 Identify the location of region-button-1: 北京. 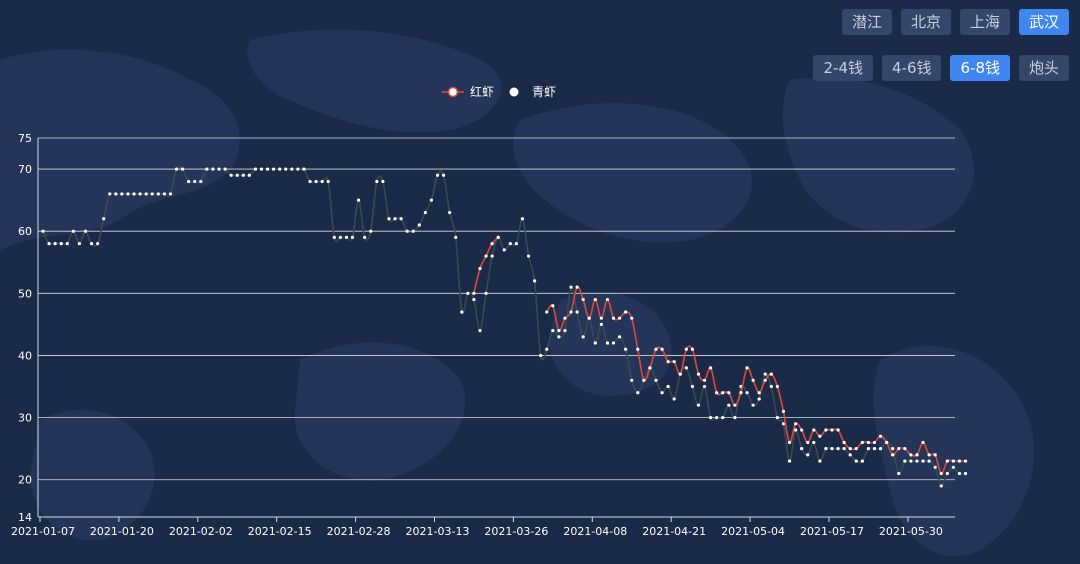
(925, 22).